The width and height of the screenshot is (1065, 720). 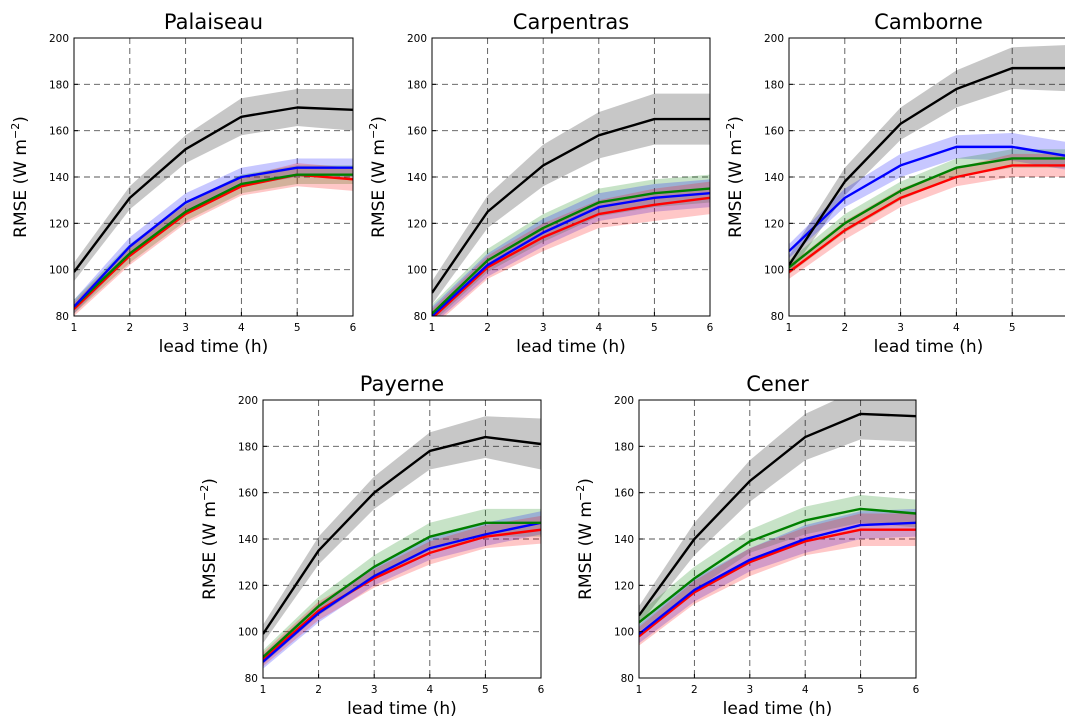 I want to click on subplot-title: Cener, so click(x=777, y=384).